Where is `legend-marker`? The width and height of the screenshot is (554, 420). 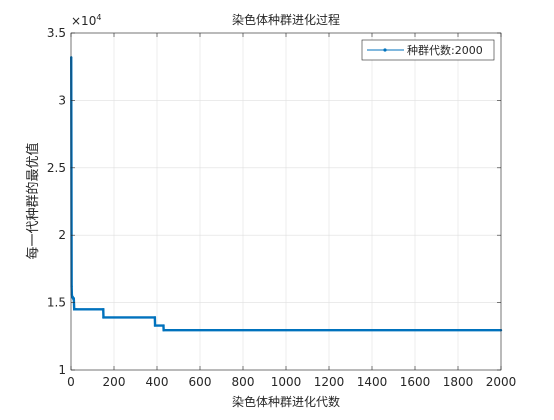 legend-marker is located at coordinates (385, 50).